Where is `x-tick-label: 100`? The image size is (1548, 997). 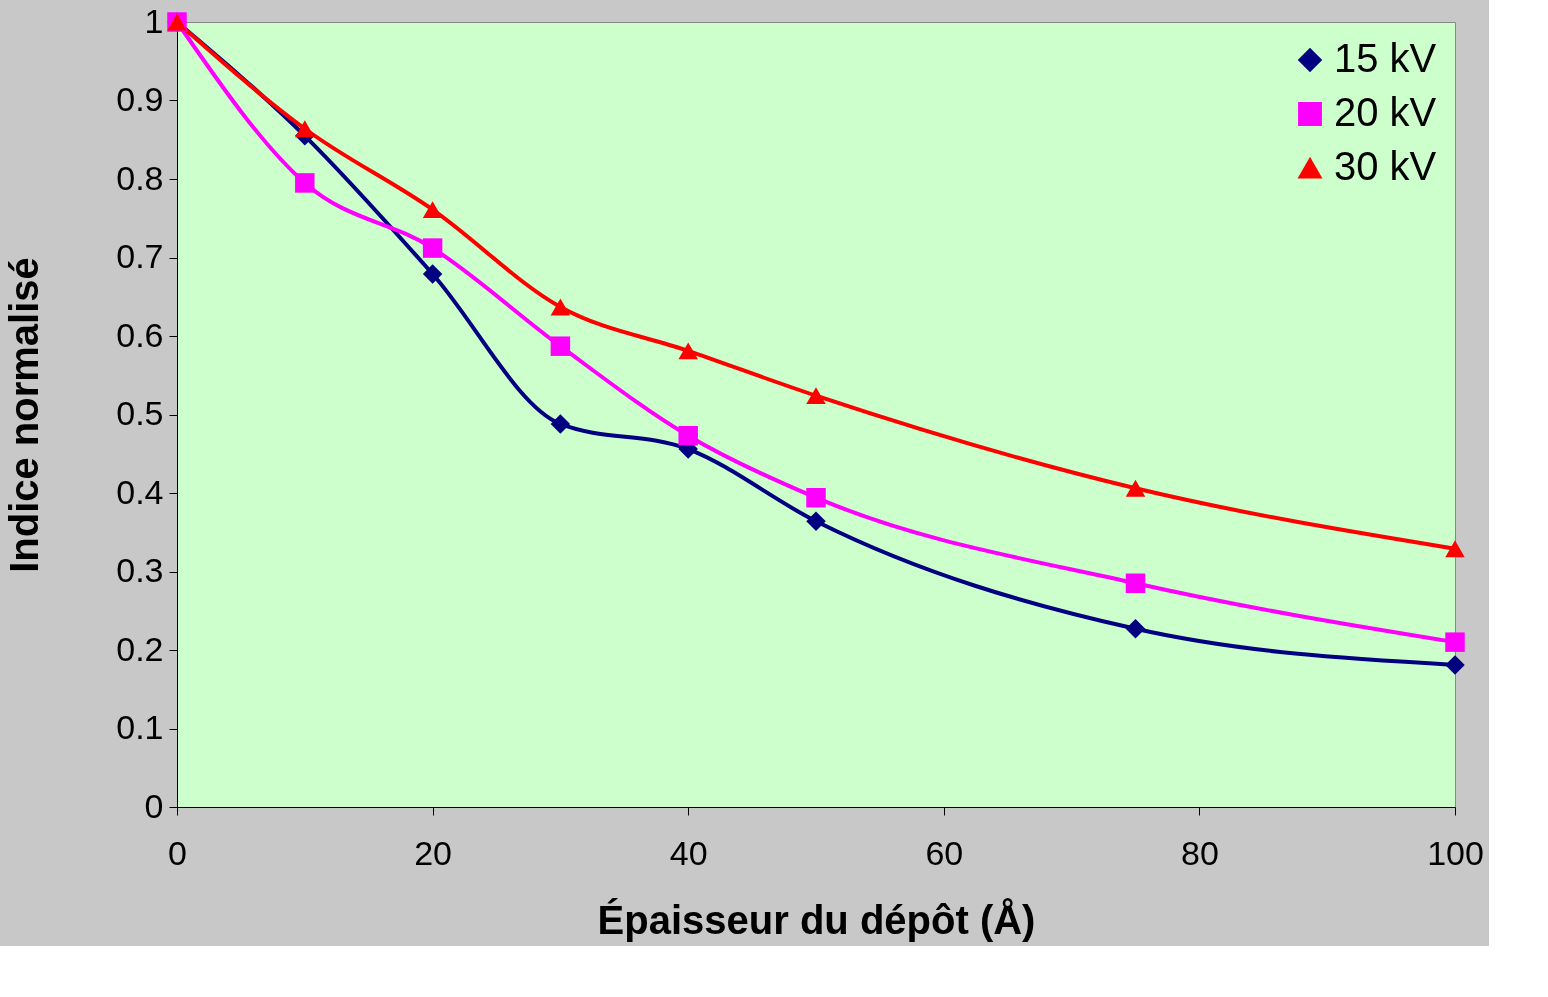
x-tick-label: 100 is located at coordinates (1455, 852).